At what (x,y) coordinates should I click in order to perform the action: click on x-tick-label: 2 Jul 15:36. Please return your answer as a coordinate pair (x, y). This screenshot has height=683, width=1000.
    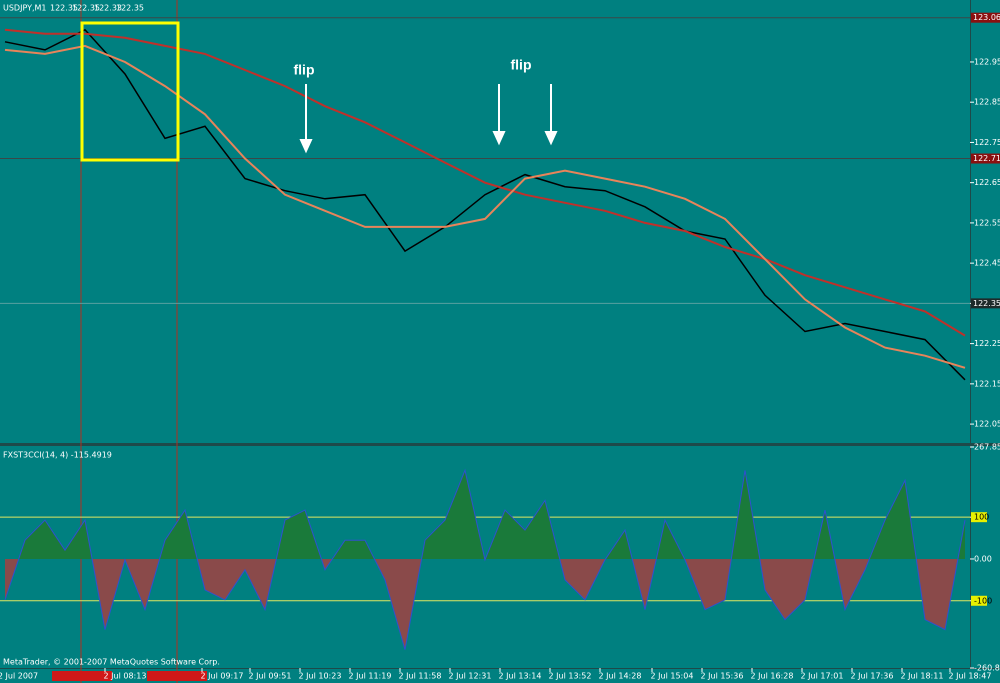
    Looking at the image, I should click on (722, 676).